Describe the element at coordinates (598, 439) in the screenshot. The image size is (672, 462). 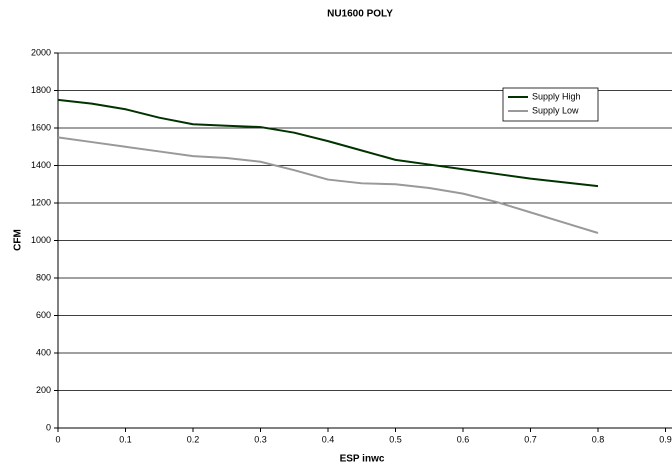
I see `x-tick-label: 0.8` at that location.